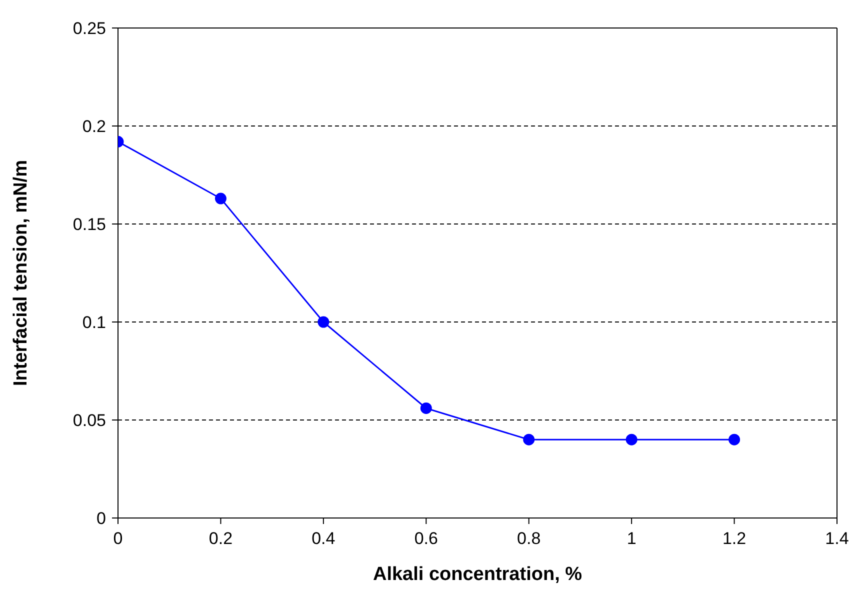 This screenshot has height=606, width=859. What do you see at coordinates (631, 538) in the screenshot?
I see `x-tick-label: 1` at bounding box center [631, 538].